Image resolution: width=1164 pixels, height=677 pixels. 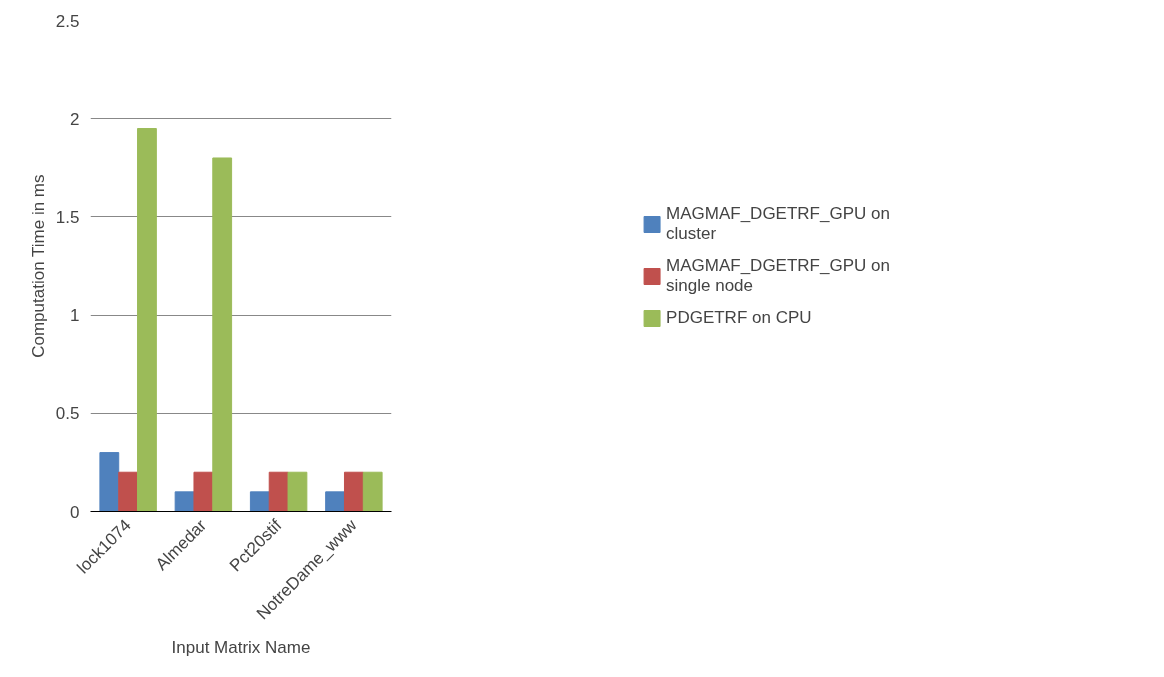 What do you see at coordinates (67, 217) in the screenshot?
I see `y-tick-label: 1.5` at bounding box center [67, 217].